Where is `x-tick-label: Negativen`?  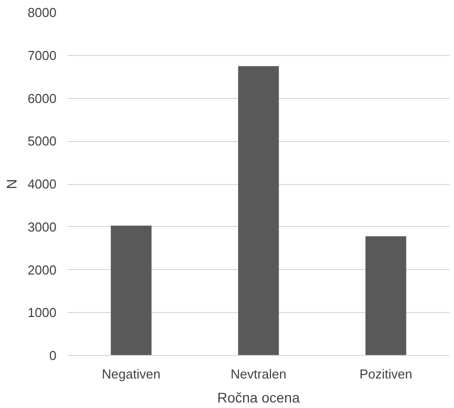 x-tick-label: Negativen is located at coordinates (131, 374).